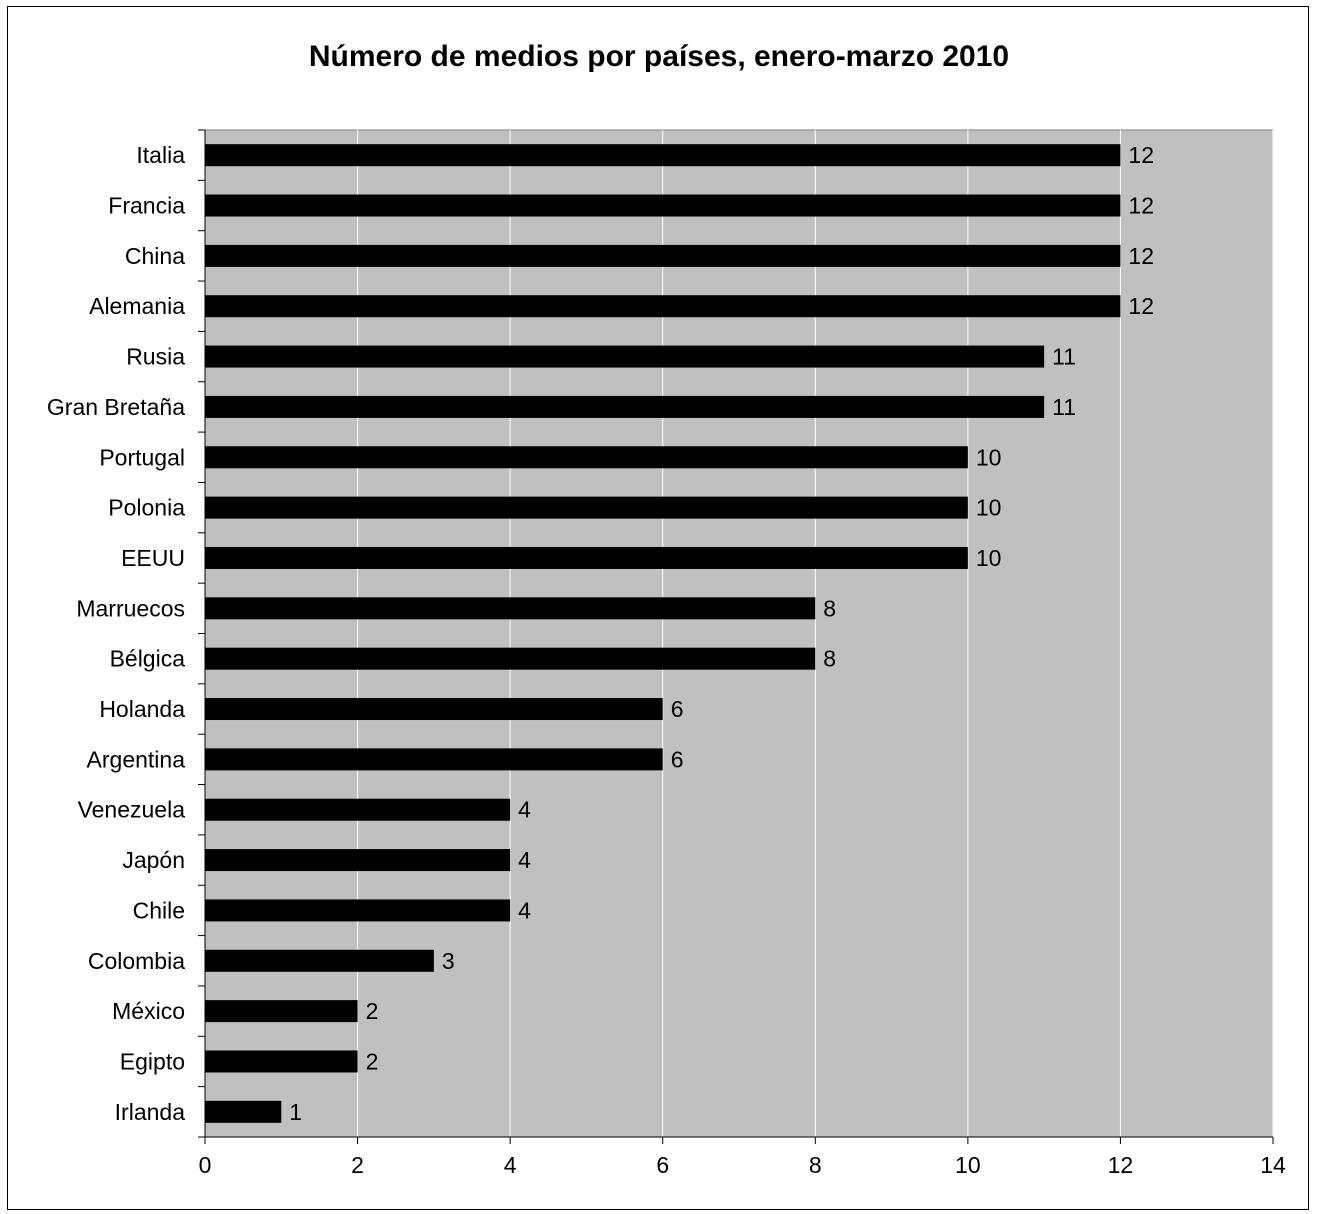  What do you see at coordinates (146, 508) in the screenshot?
I see `category-label: Polonia` at bounding box center [146, 508].